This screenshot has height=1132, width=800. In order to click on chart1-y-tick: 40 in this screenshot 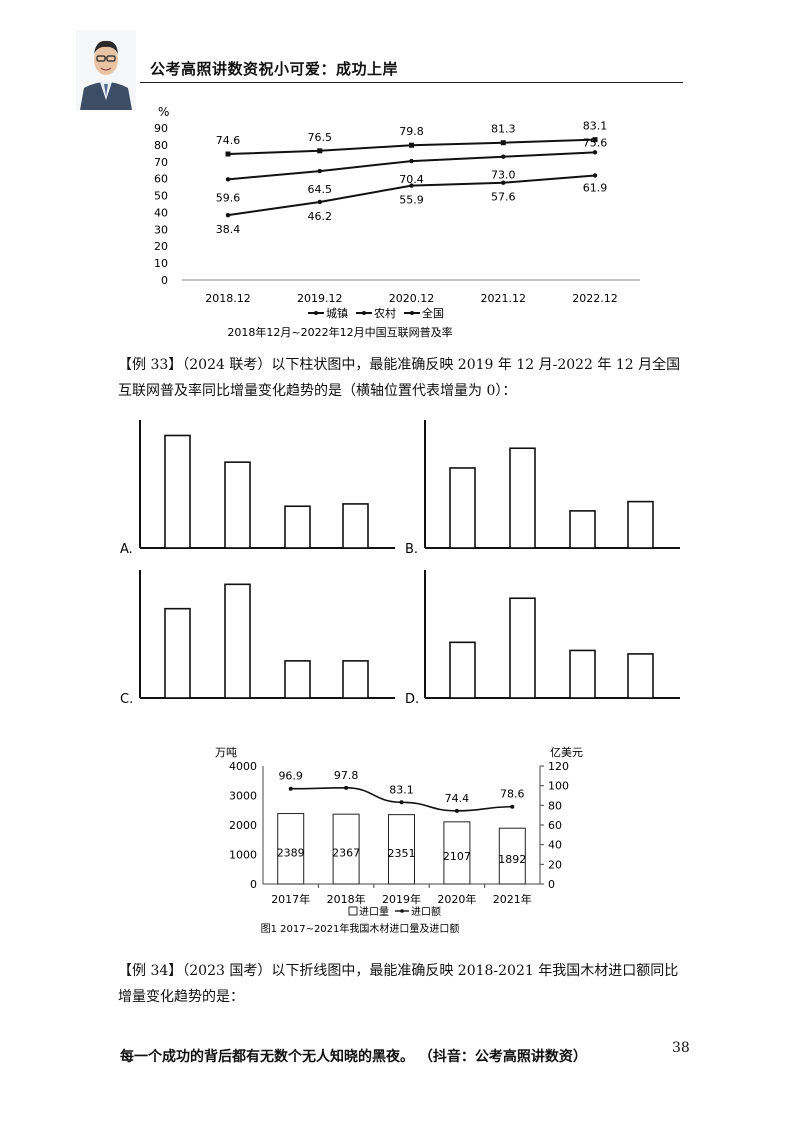, I will do `click(161, 212)`.